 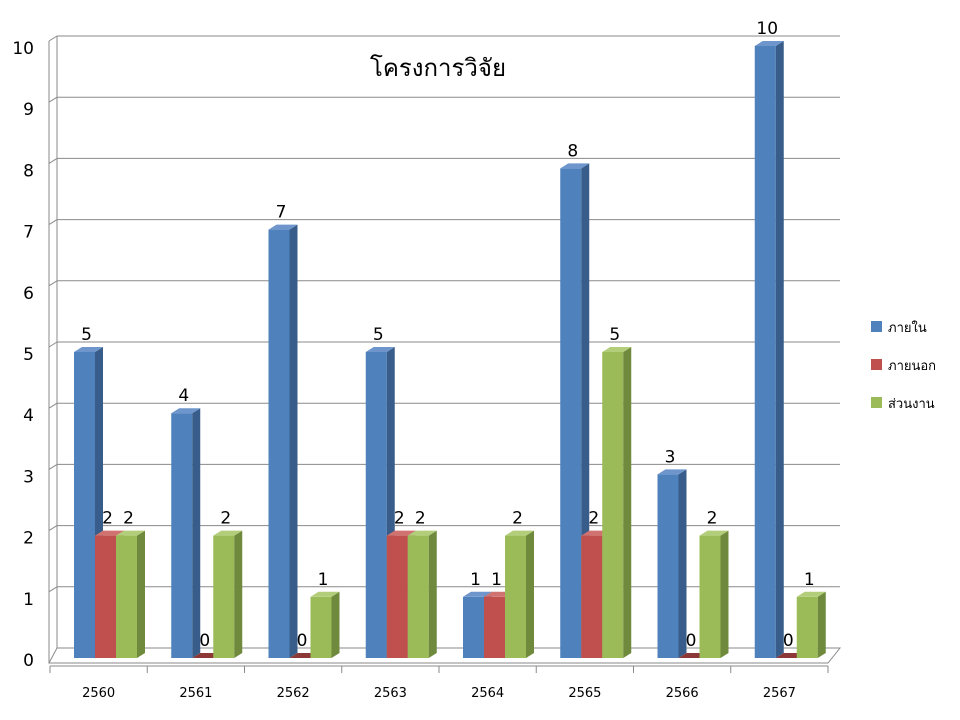 I want to click on legend-label: ภายนอก, so click(x=912, y=366).